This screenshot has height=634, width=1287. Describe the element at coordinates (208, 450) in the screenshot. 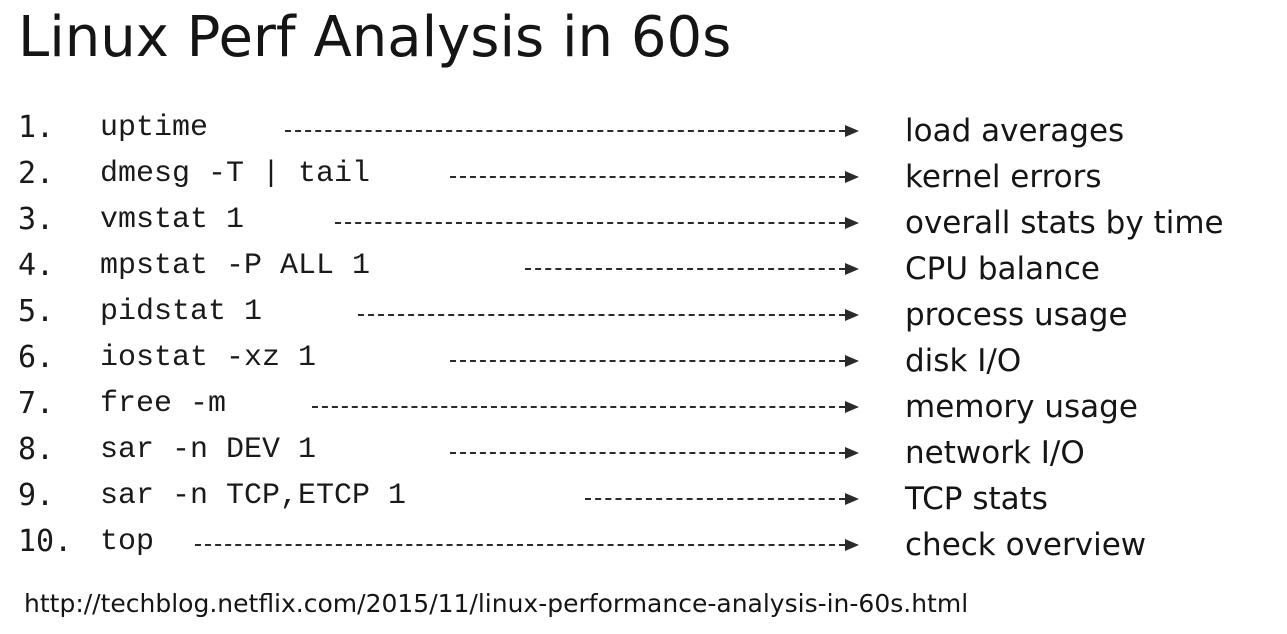

I see `command-text: sar -n DEV 1` at that location.